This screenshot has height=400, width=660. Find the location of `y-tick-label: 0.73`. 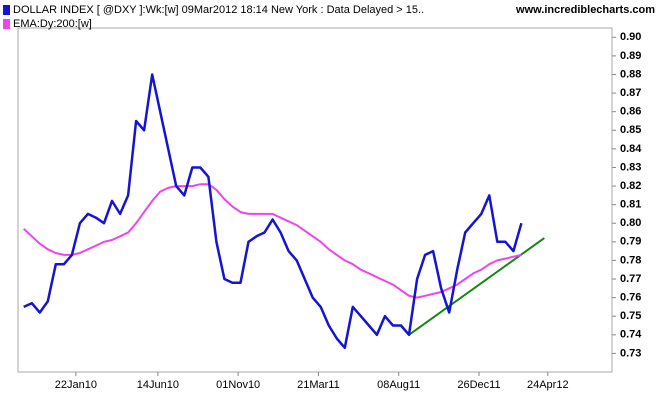

y-tick-label: 0.73 is located at coordinates (630, 353).